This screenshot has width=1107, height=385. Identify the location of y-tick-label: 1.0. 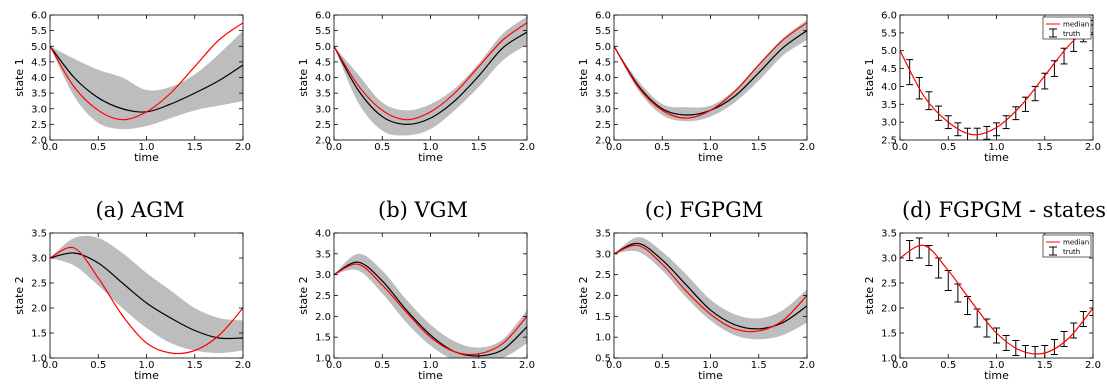
(889, 359).